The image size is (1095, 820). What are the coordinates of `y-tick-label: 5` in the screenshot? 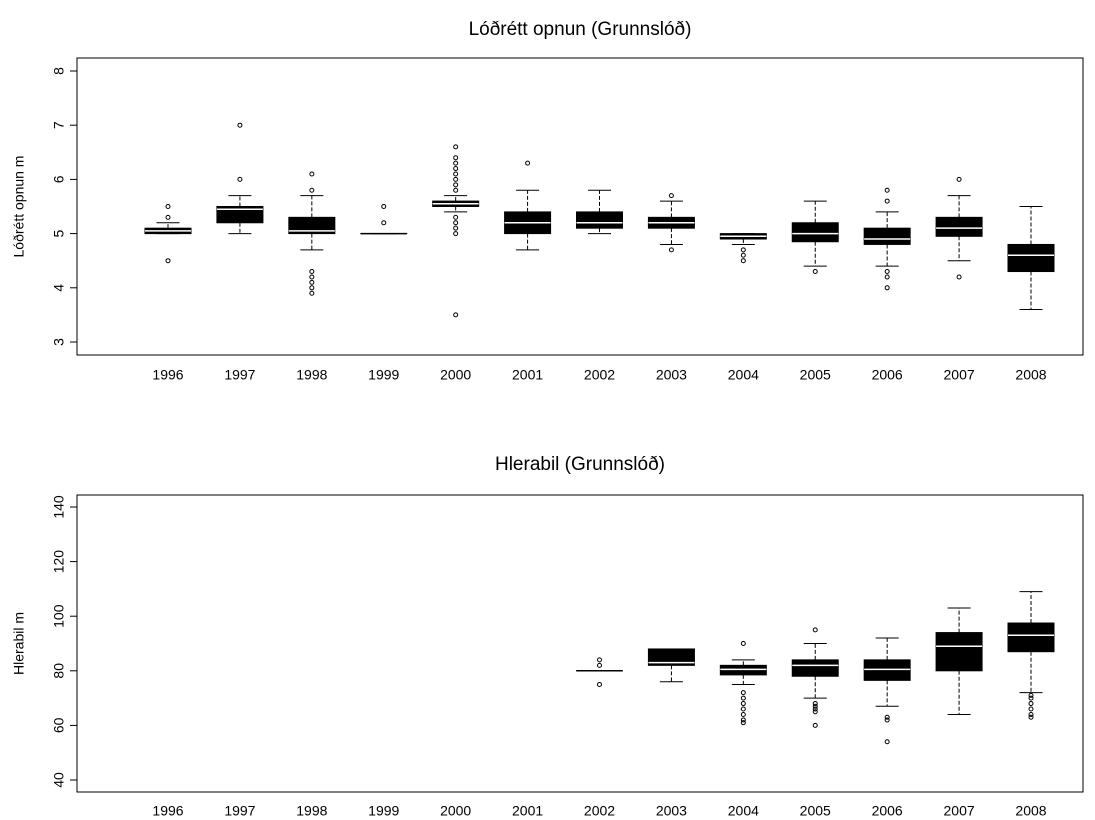 It's located at (59, 233).